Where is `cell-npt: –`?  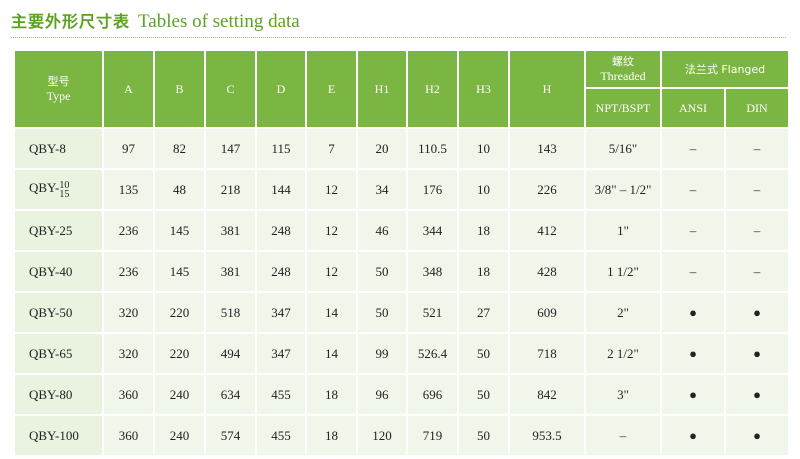
cell-npt: – is located at coordinates (623, 435).